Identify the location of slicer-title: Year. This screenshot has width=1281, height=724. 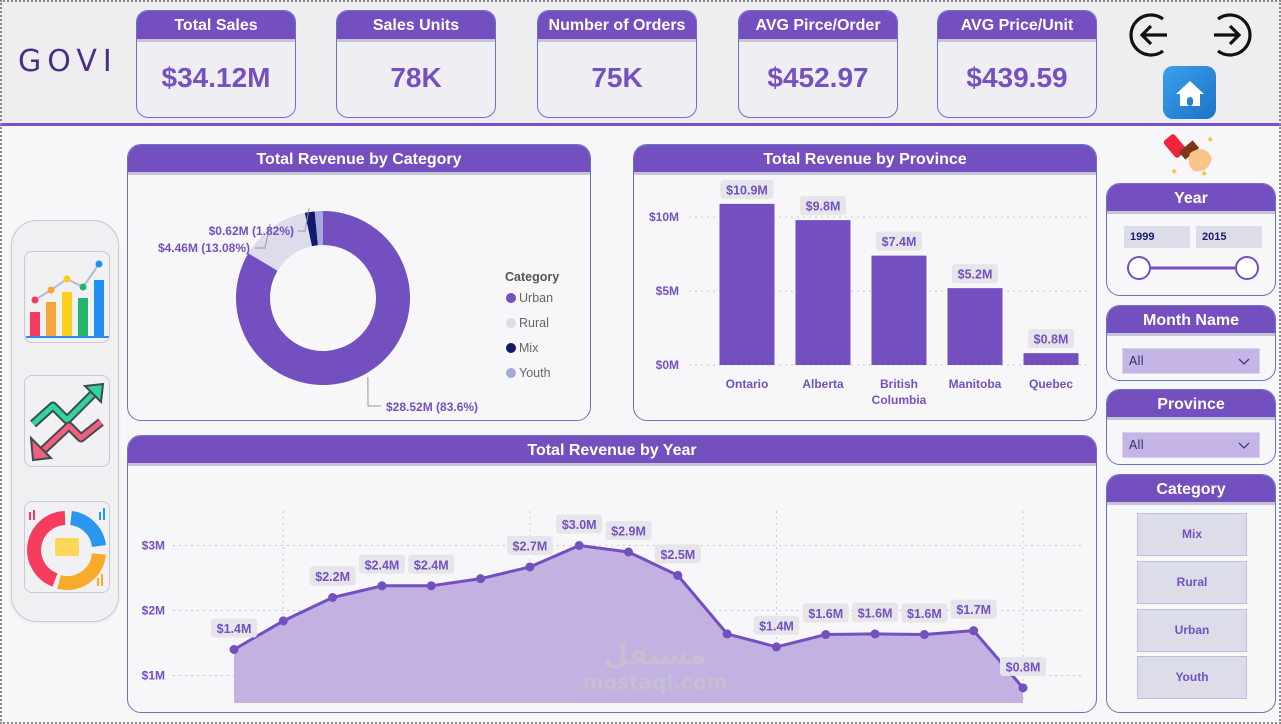
(1191, 199).